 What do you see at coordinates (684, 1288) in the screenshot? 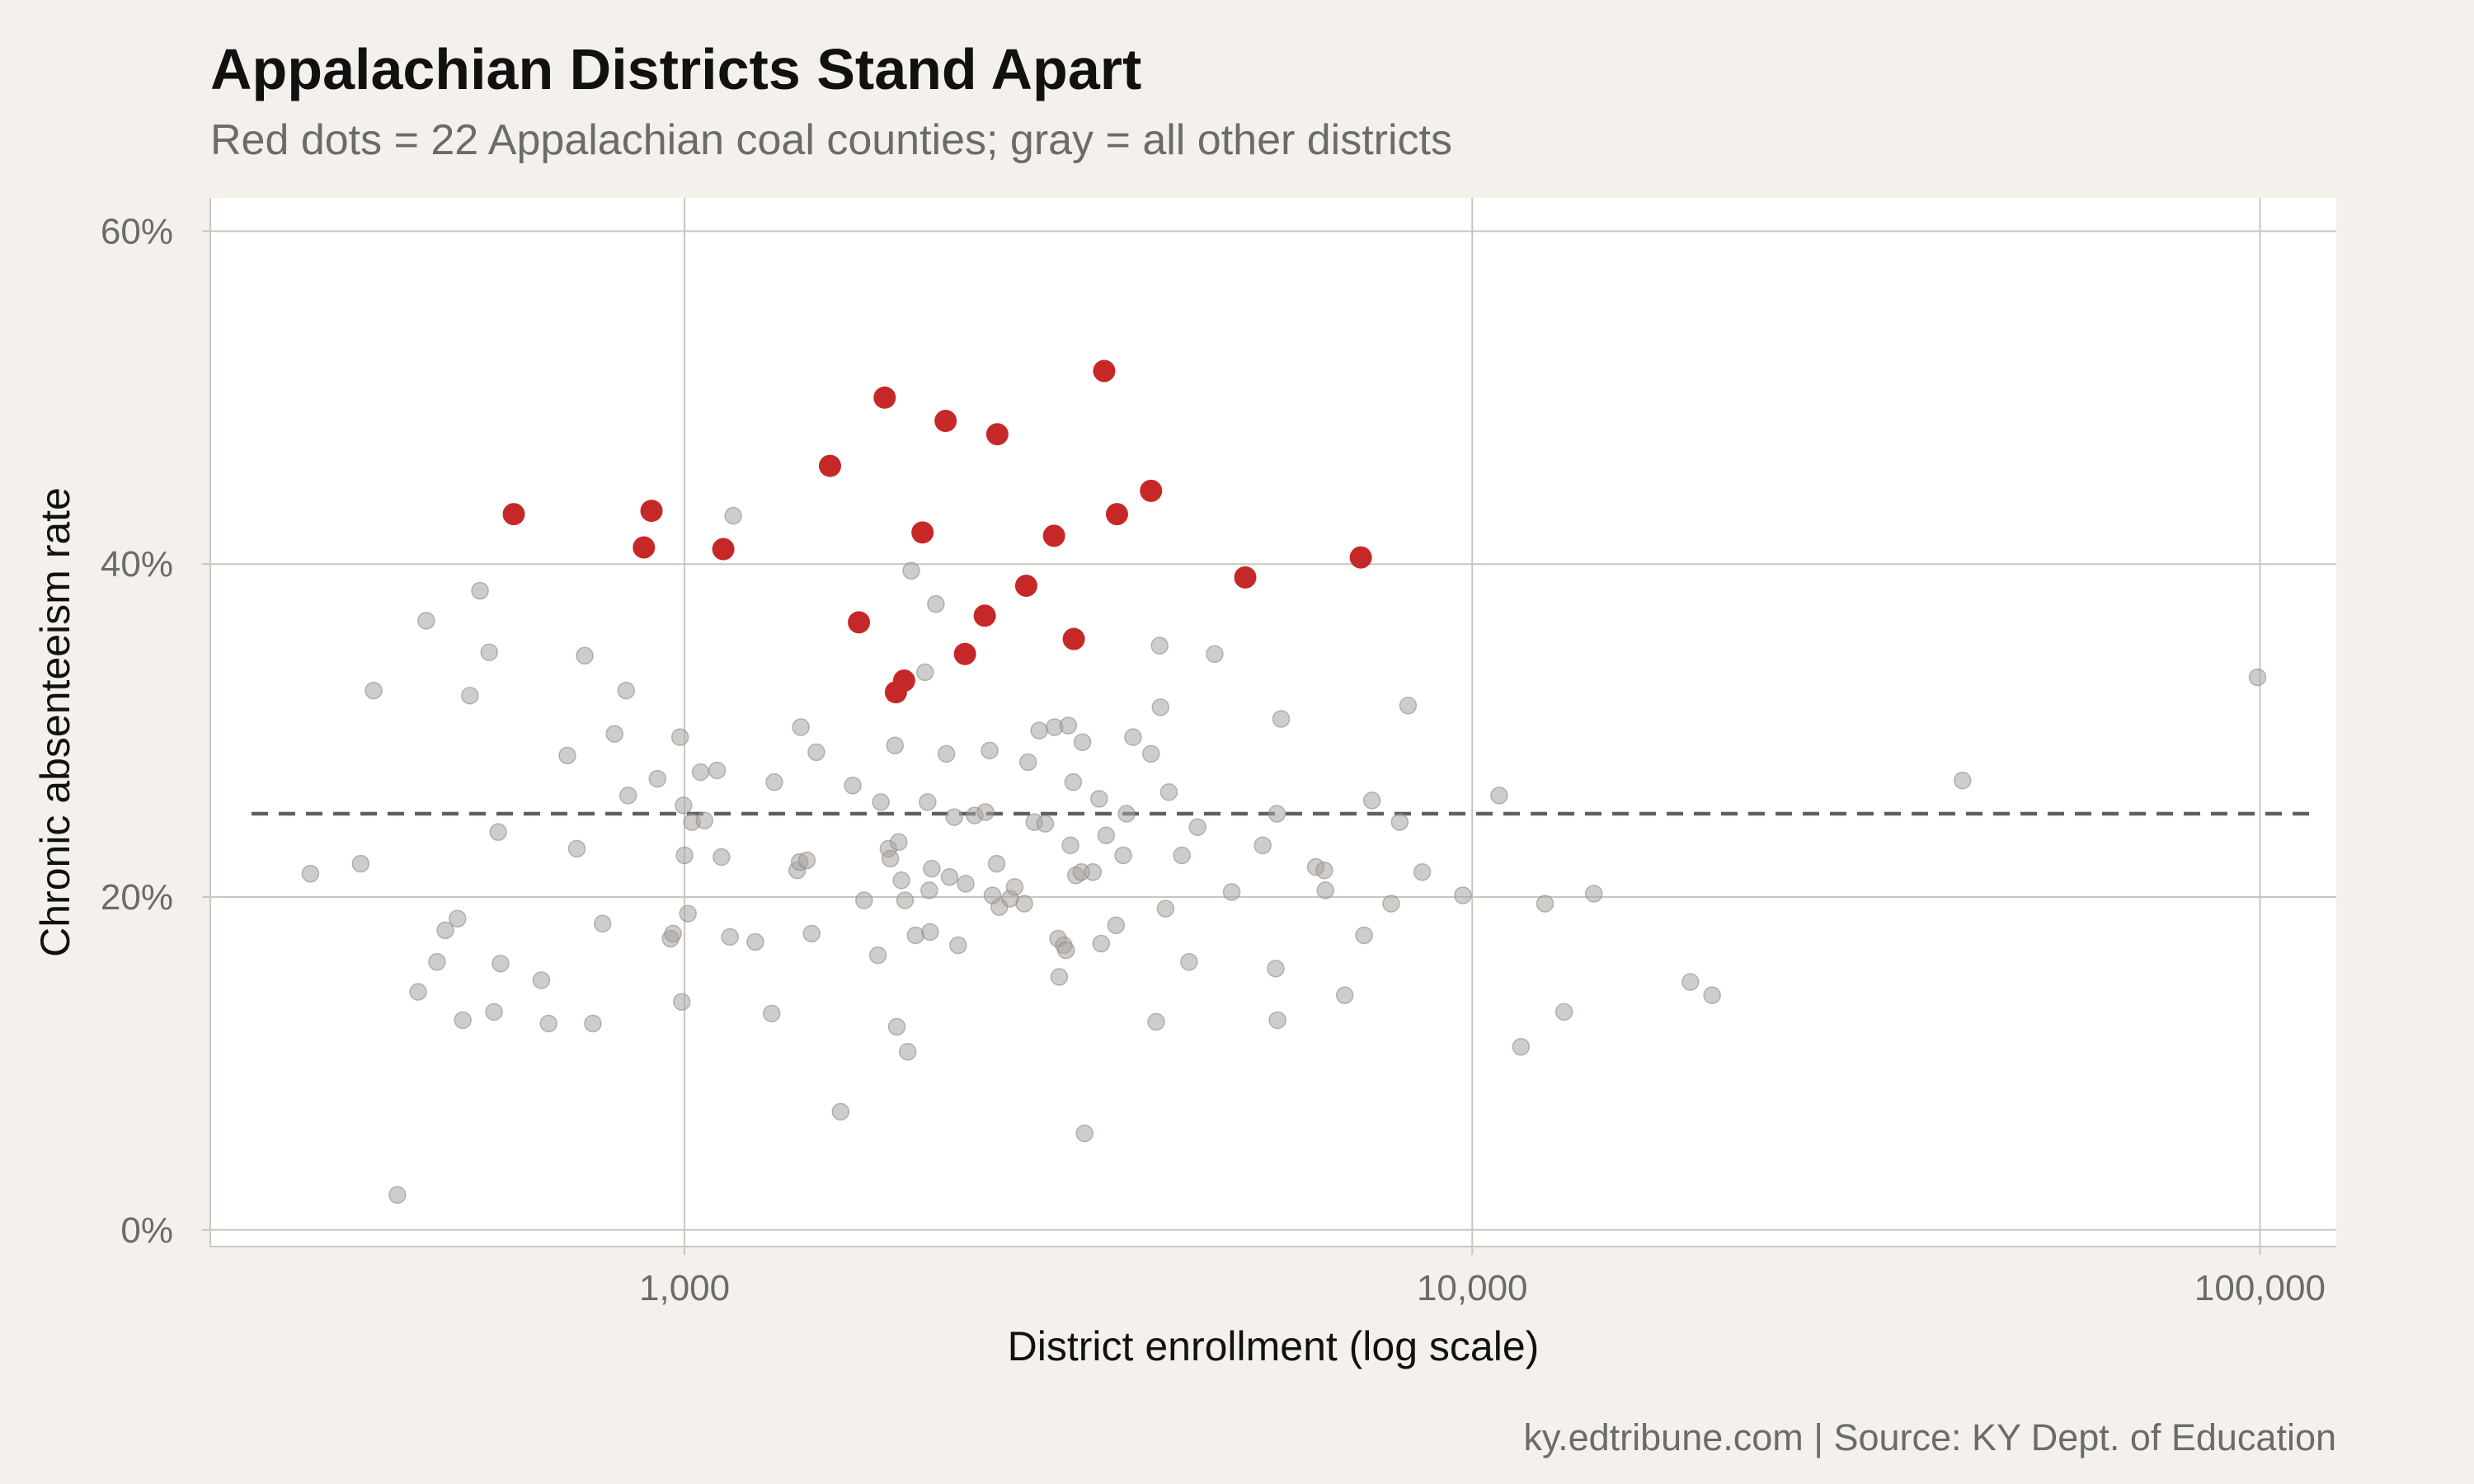
I see `x-tick-label: 1,000` at bounding box center [684, 1288].